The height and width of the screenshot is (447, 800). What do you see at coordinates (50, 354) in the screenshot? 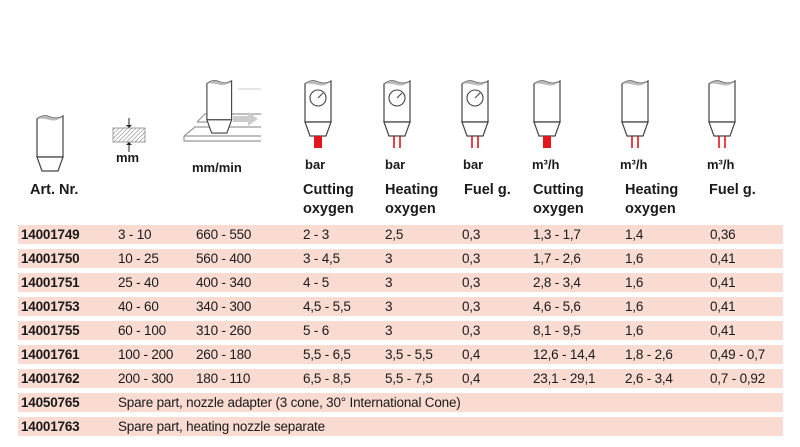
I see `art-nr-cell: 14001761` at bounding box center [50, 354].